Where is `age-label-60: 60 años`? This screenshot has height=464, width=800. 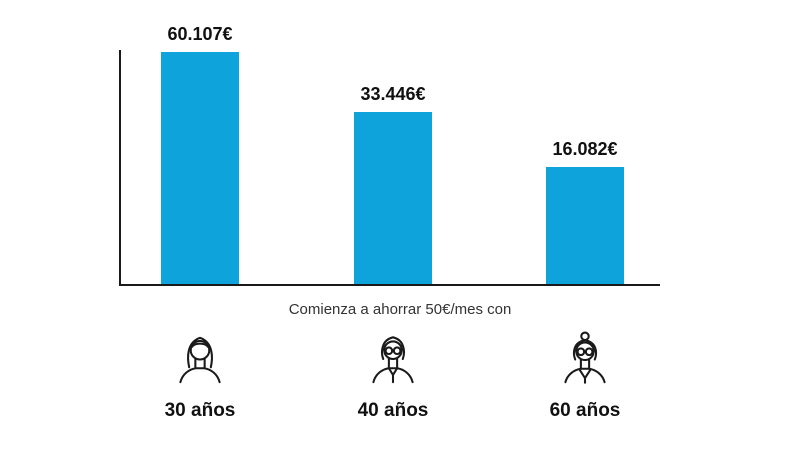 age-label-60: 60 años is located at coordinates (585, 410).